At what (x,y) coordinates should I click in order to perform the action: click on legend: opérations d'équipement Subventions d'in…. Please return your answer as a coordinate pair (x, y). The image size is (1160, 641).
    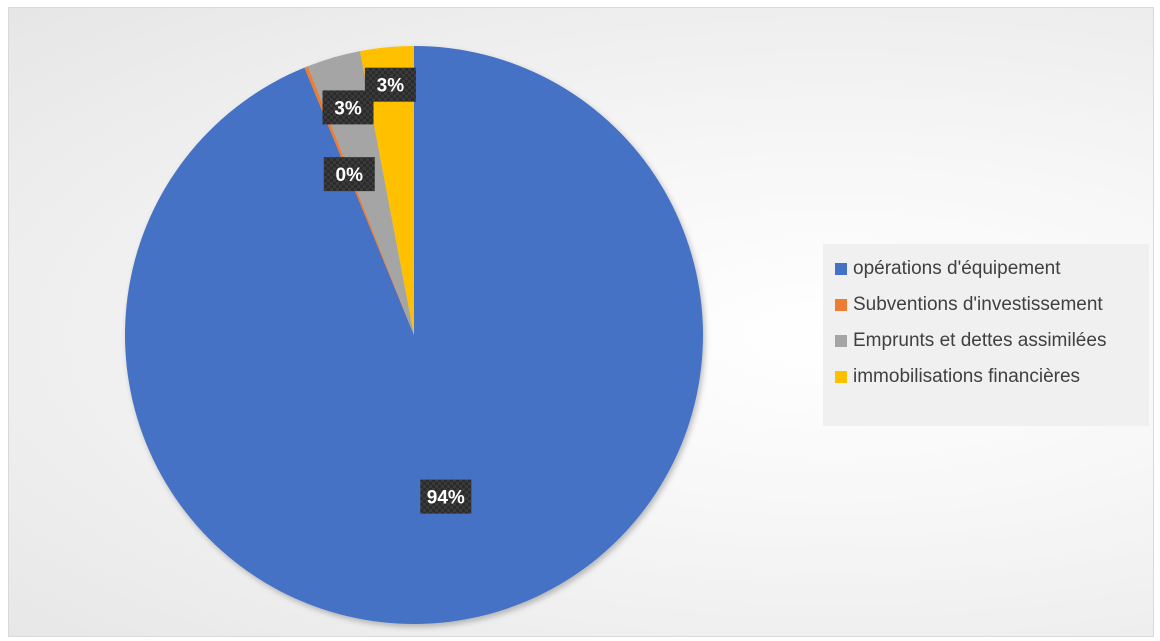
    Looking at the image, I should click on (986, 335).